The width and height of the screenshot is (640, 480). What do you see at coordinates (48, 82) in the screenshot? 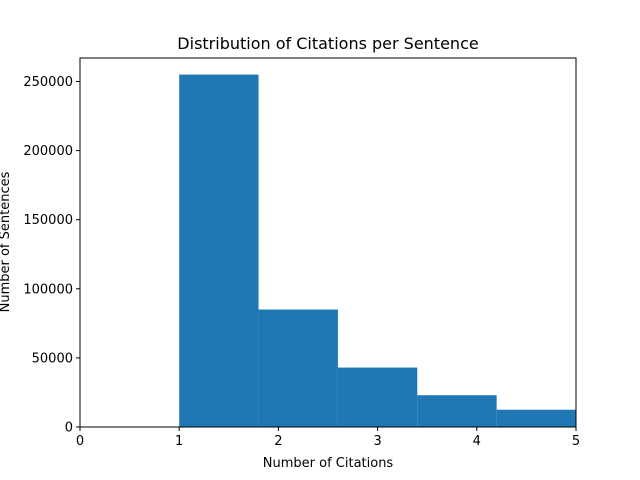
I see `y-tick-label-5: 250000` at bounding box center [48, 82].